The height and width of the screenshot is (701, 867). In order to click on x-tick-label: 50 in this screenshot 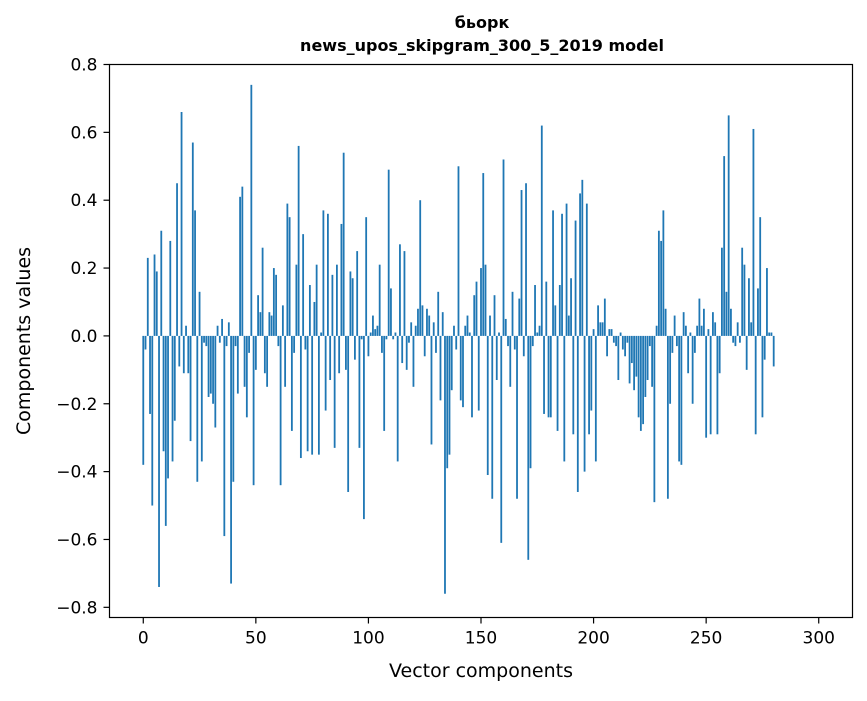, I will do `click(256, 639)`.